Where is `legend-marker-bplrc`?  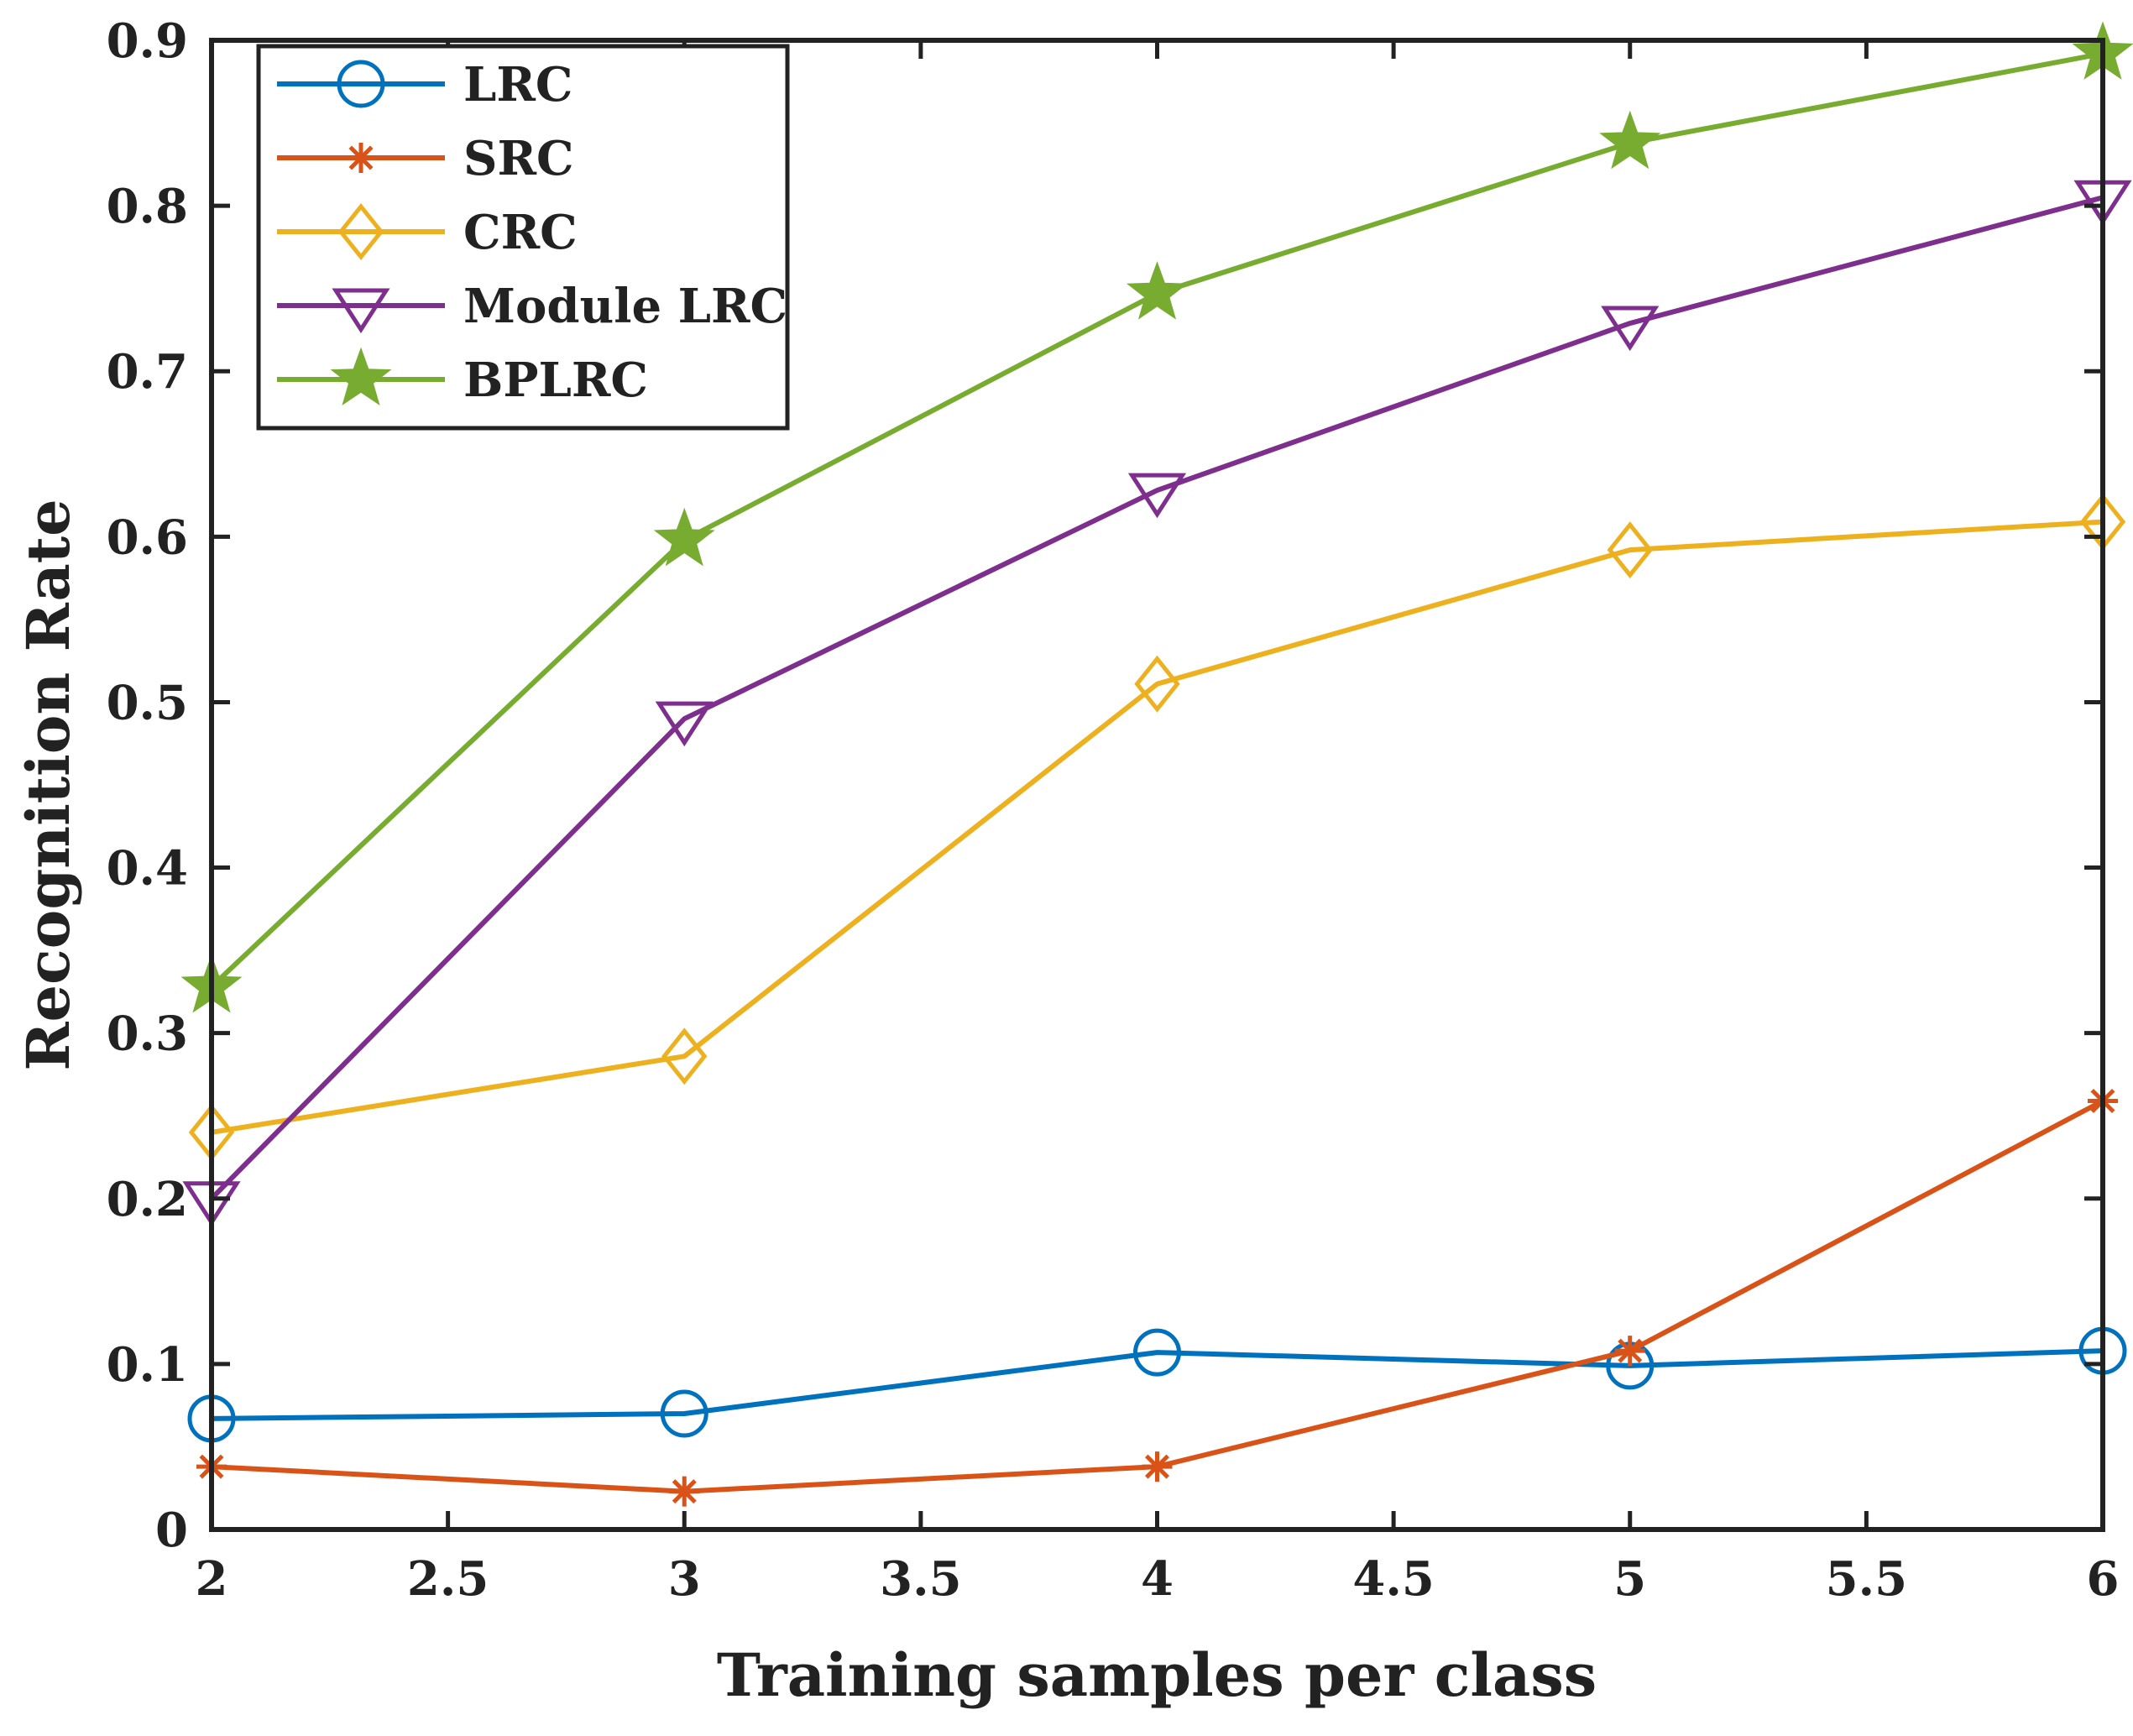
legend-marker-bplrc is located at coordinates (361, 376).